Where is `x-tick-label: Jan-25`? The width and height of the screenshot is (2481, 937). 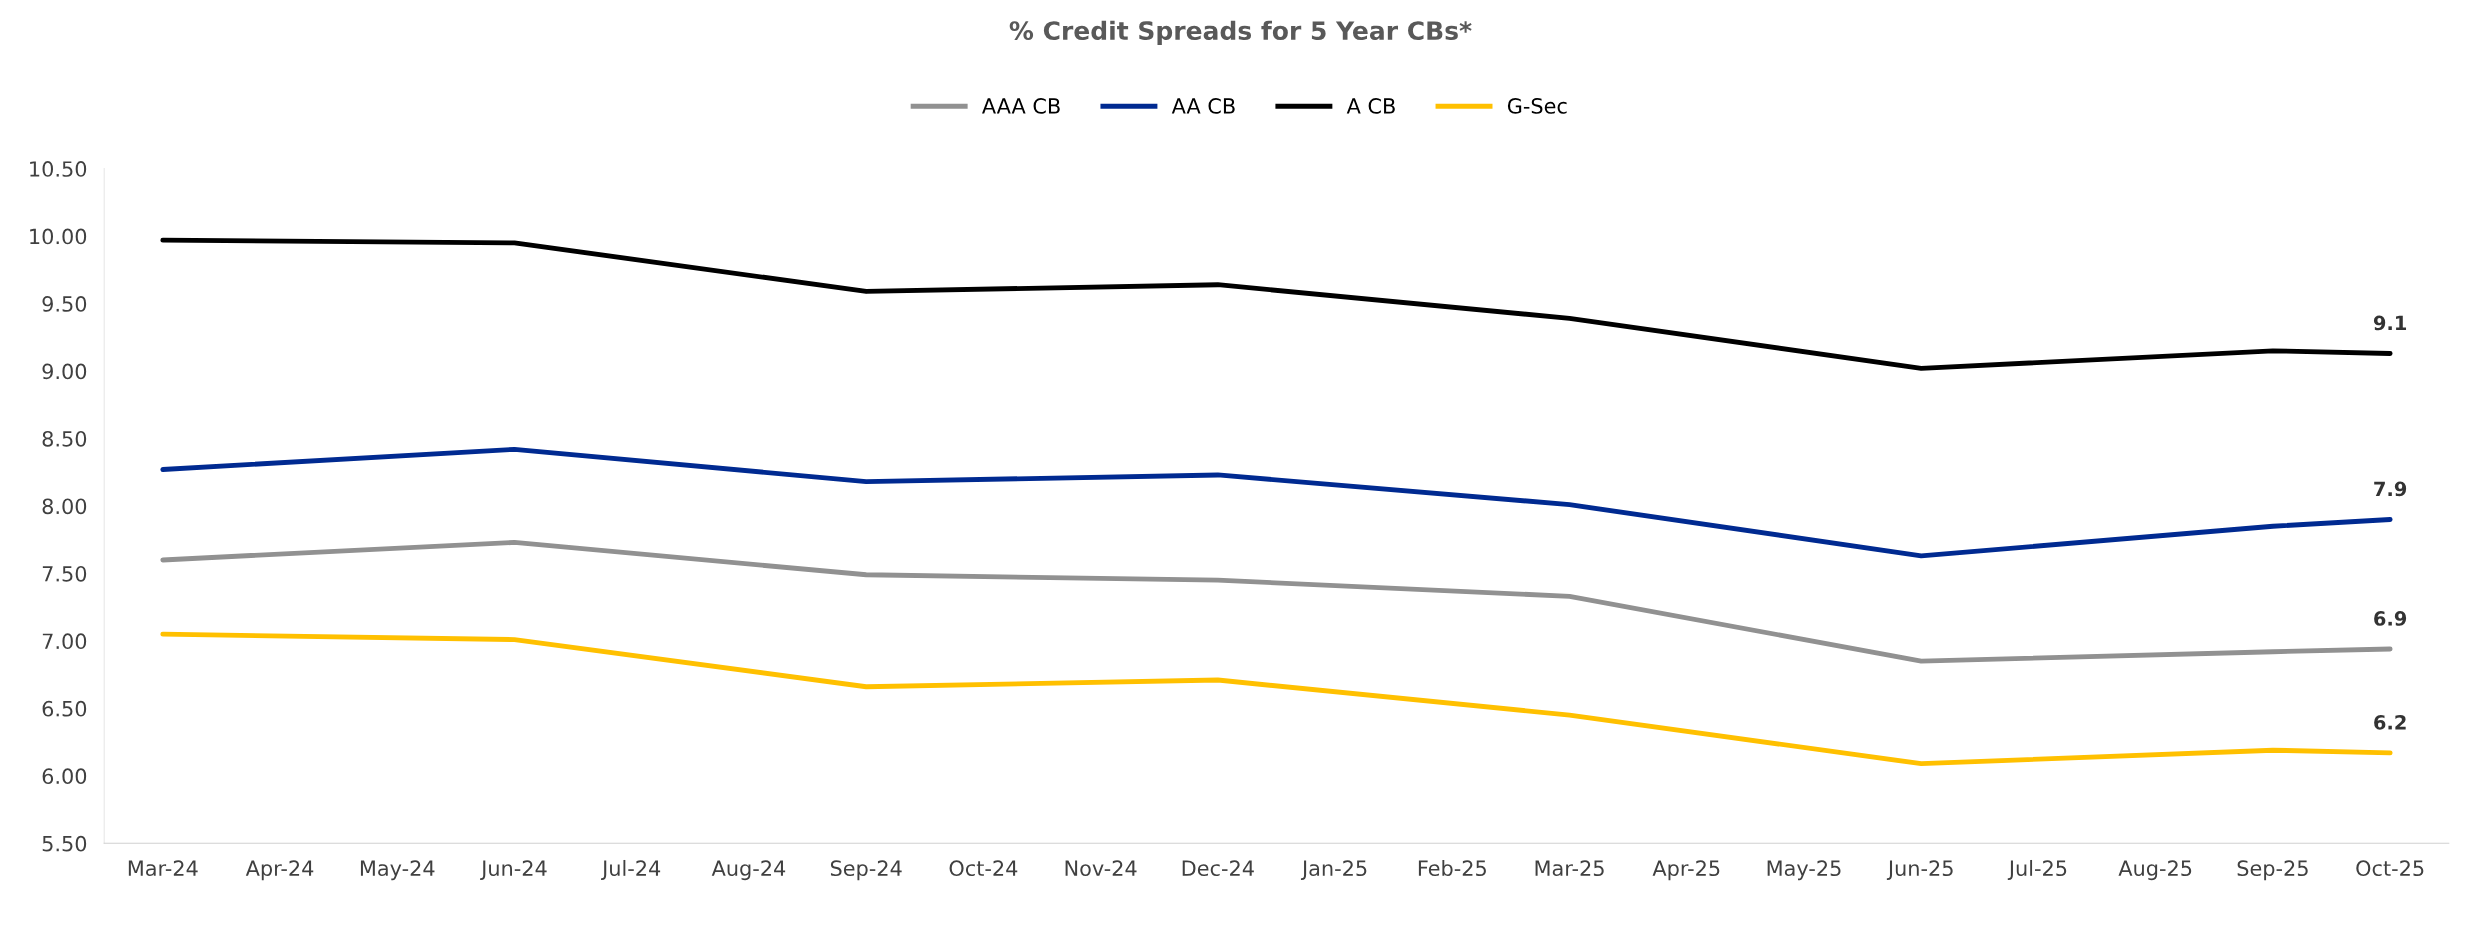
x-tick-label: Jan-25 is located at coordinates (1333, 870).